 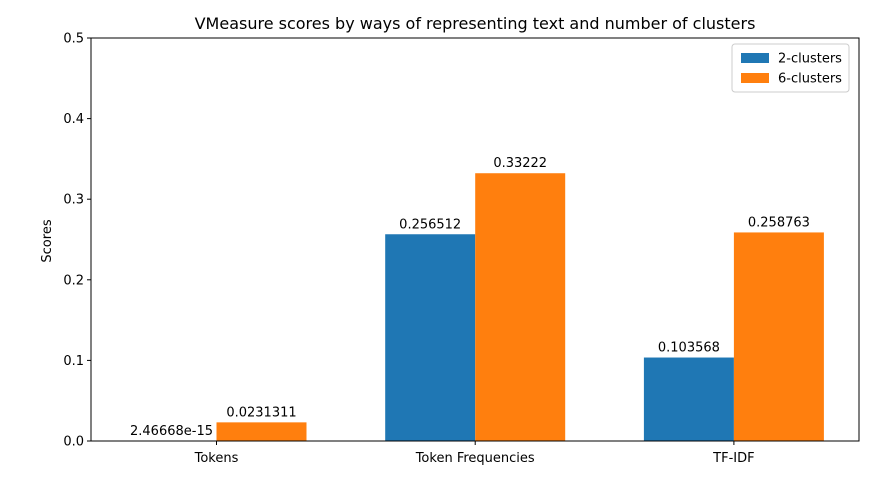 I want to click on y-axis-label: Scores, so click(x=47, y=240).